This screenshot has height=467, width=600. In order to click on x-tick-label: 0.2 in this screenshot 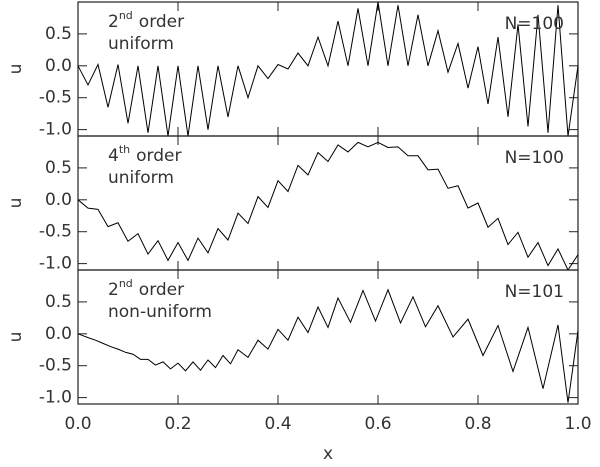, I will do `click(177, 424)`.